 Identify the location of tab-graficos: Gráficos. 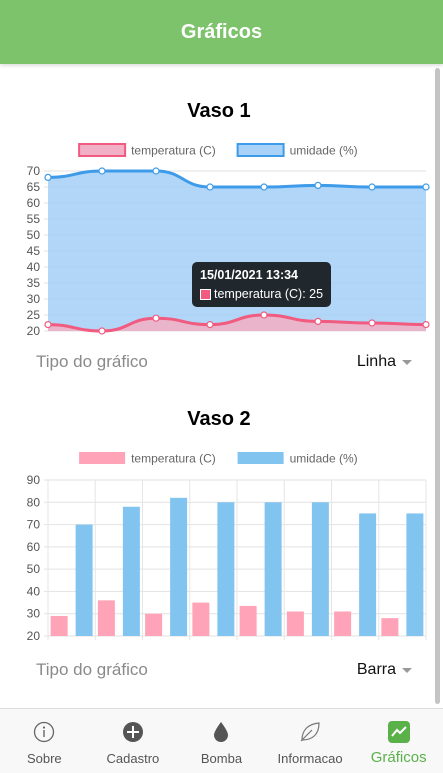
(398, 741).